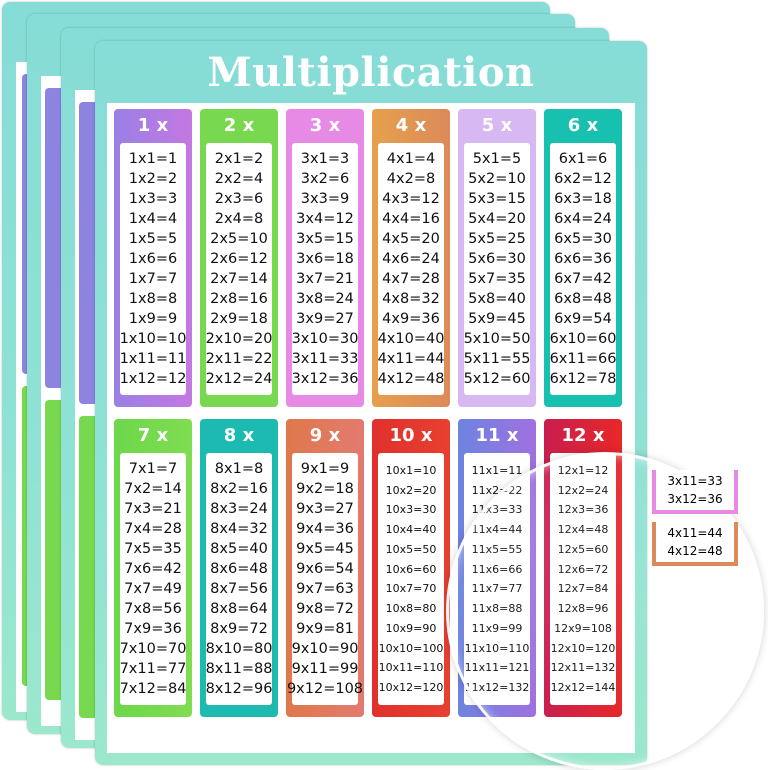 This screenshot has width=768, height=770. What do you see at coordinates (583, 339) in the screenshot?
I see `table-equation: 6x10=60` at bounding box center [583, 339].